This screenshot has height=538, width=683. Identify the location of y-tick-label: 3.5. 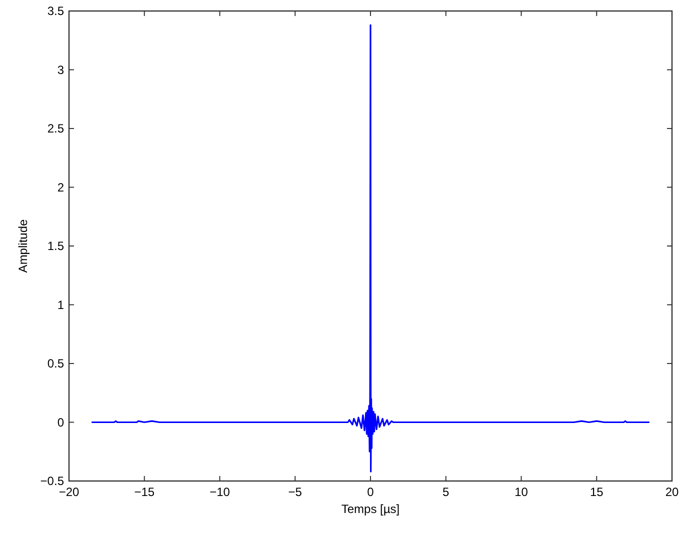
(55, 11).